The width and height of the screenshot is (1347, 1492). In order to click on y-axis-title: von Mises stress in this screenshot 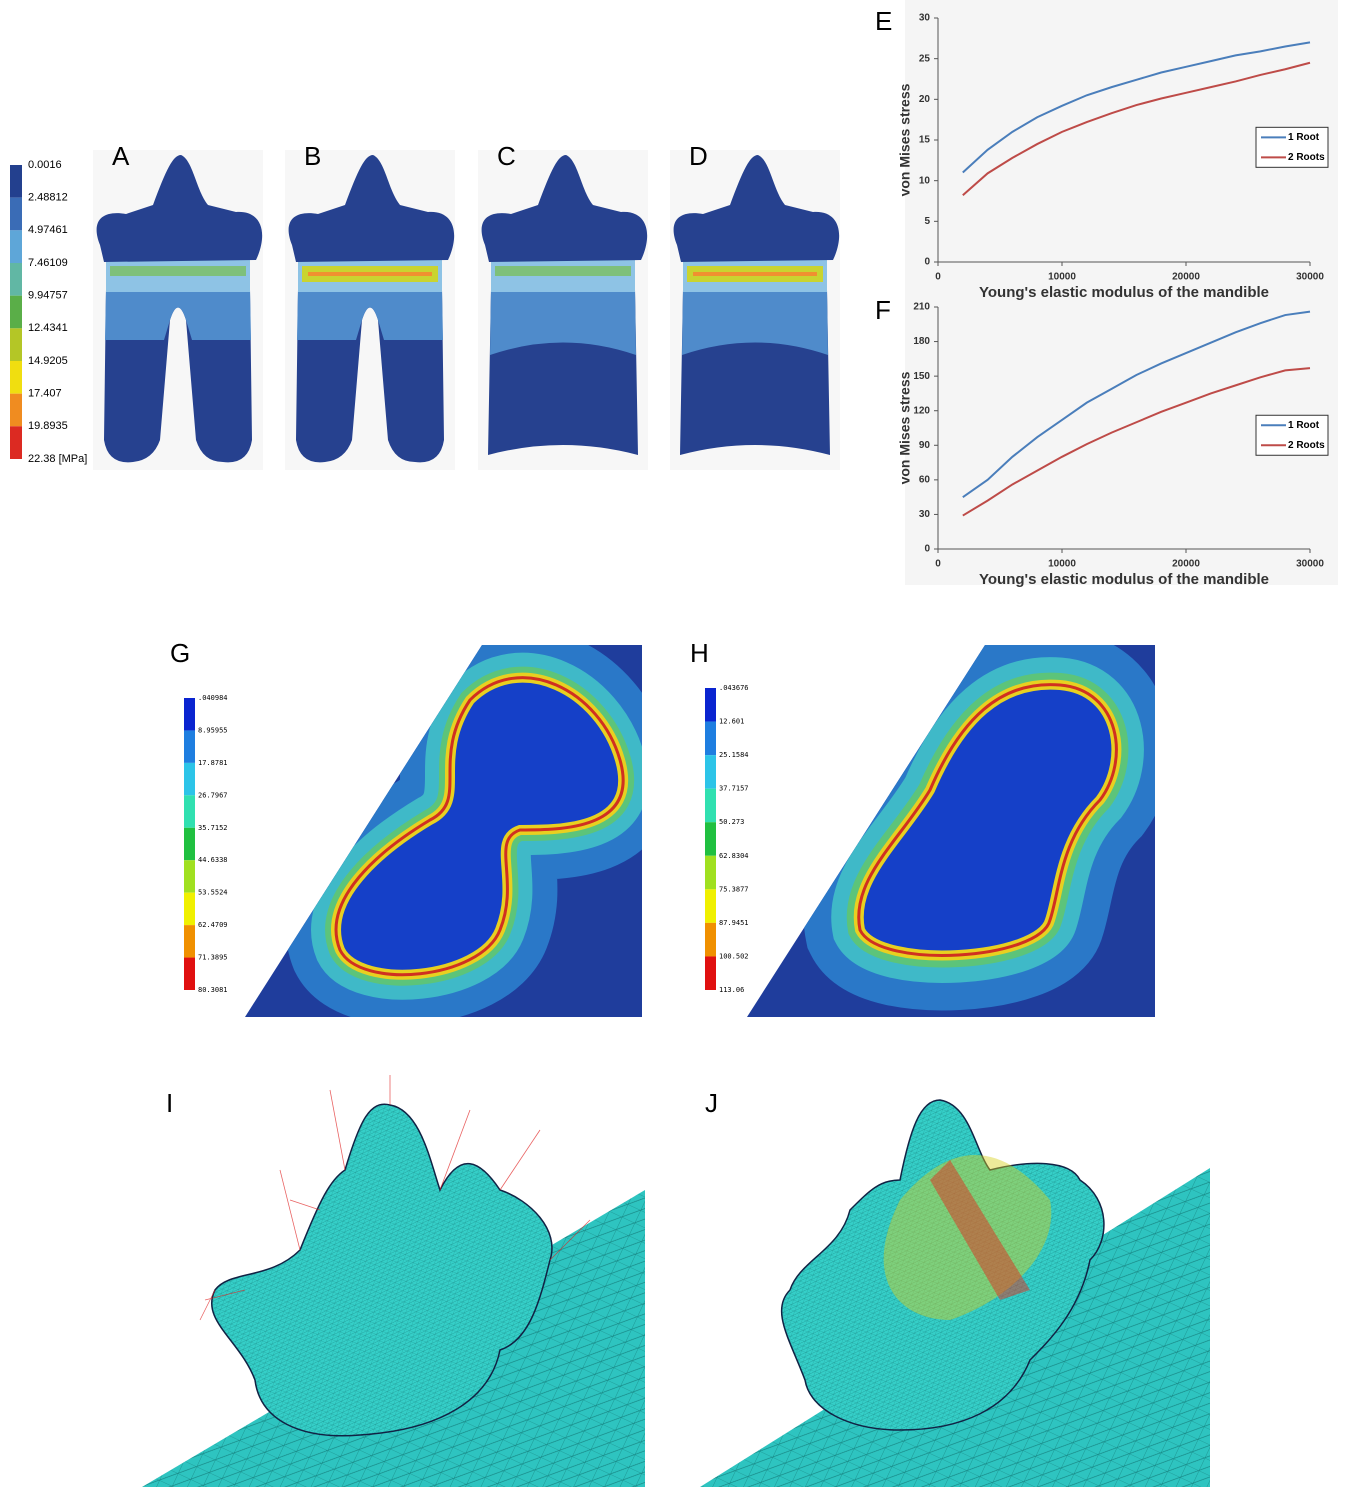, I will do `click(905, 427)`.